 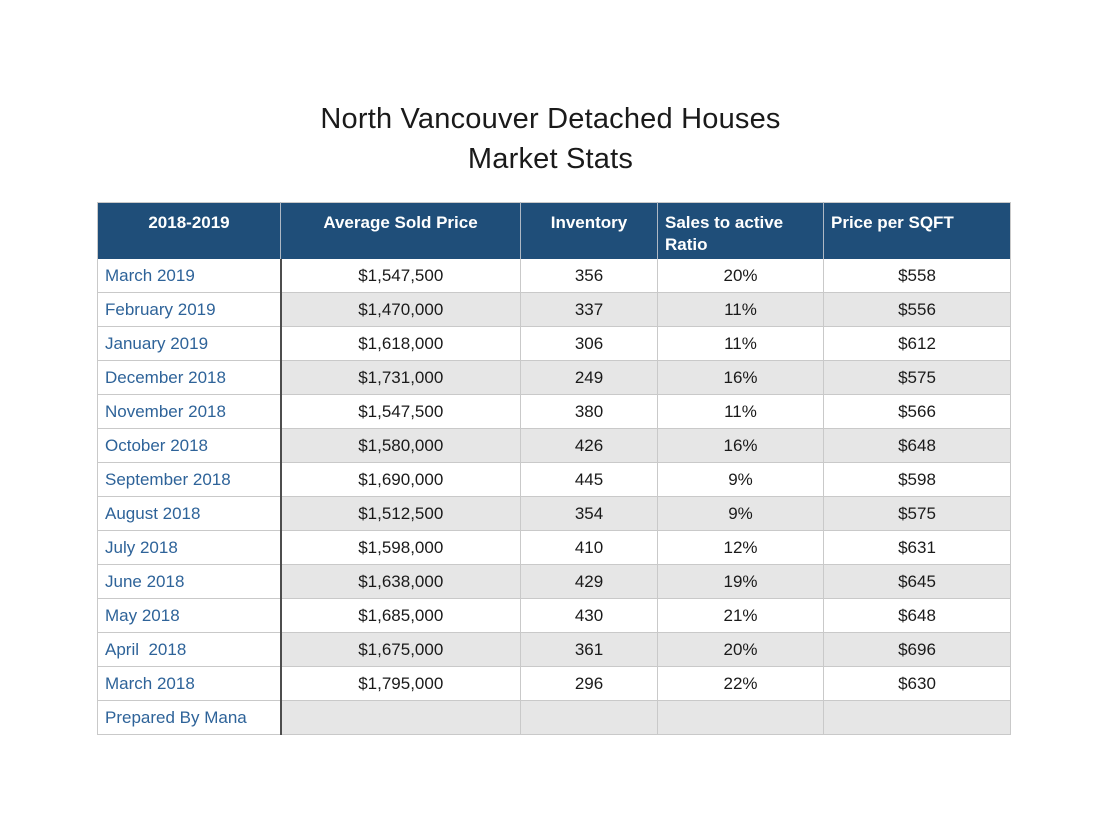 I want to click on cell-price-sqft: $612, so click(x=917, y=343).